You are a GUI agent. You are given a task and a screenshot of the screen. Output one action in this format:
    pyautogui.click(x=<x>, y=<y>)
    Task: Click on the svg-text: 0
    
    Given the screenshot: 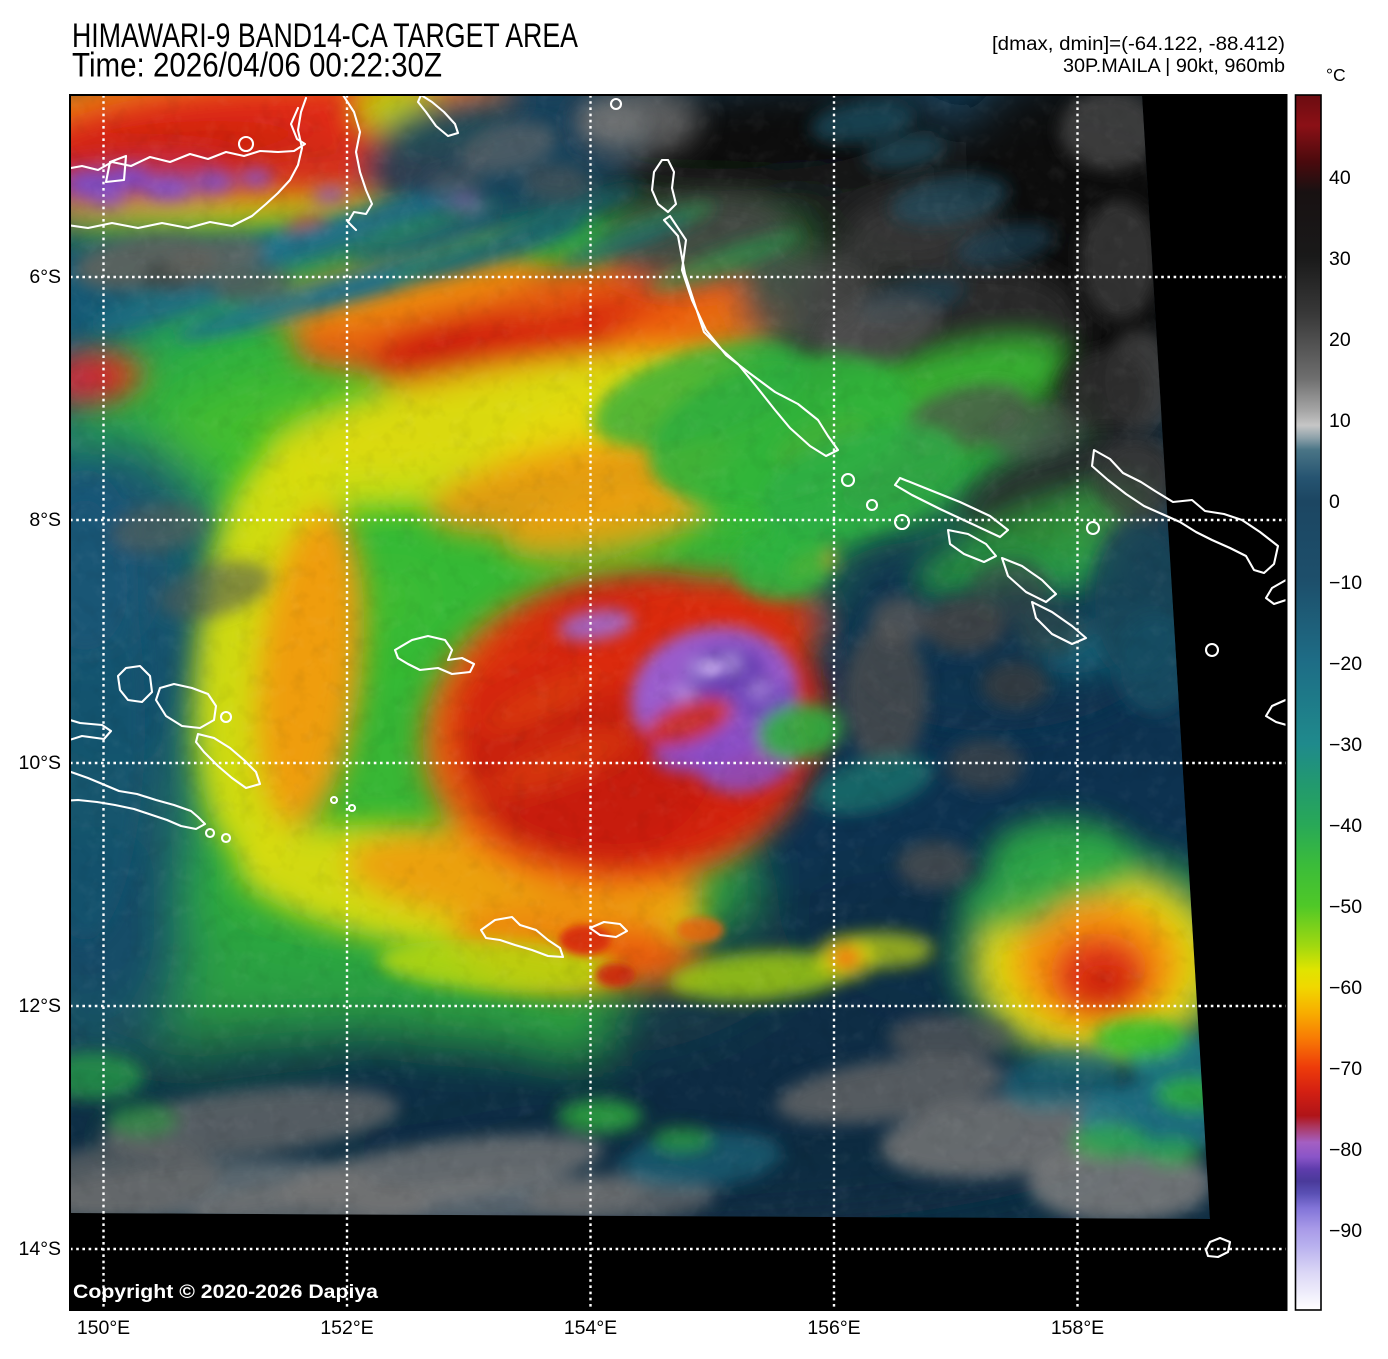 What is the action you would take?
    pyautogui.click(x=1334, y=502)
    